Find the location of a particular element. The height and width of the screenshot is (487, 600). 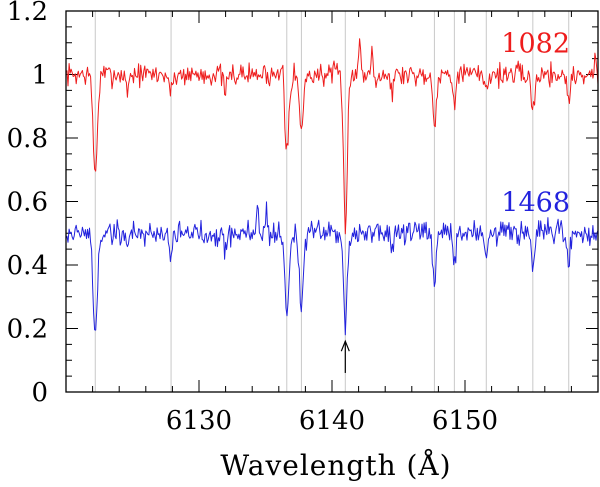

y-tick-label: 1 is located at coordinates (39, 76).